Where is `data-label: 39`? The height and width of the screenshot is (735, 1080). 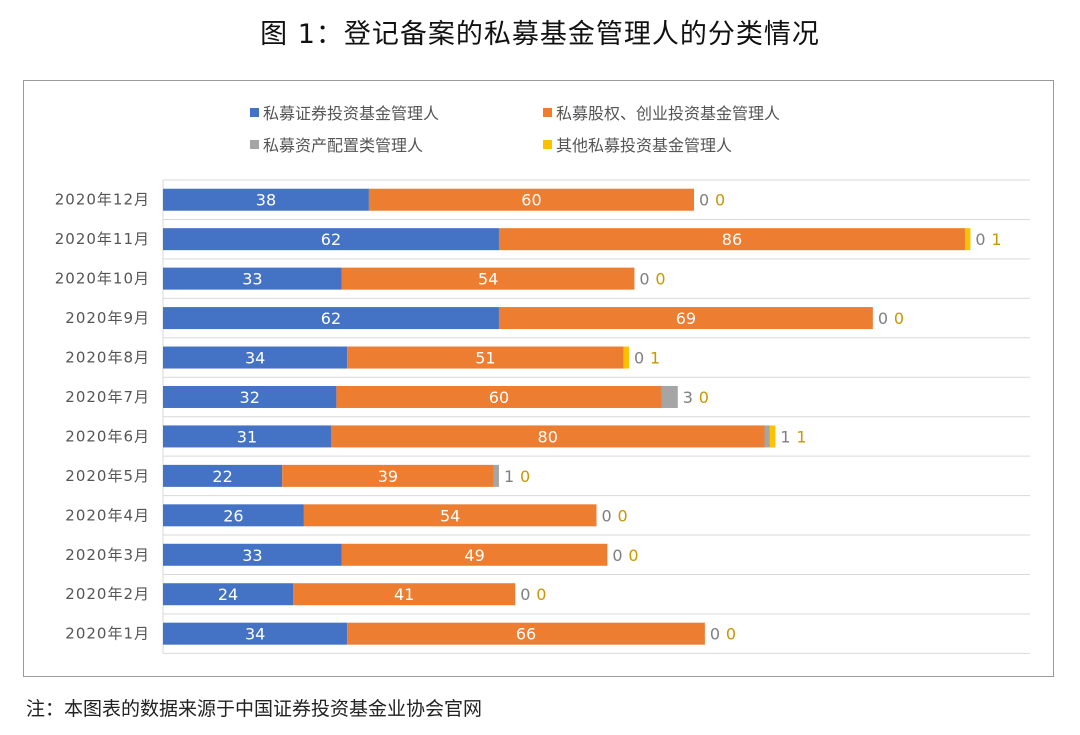 data-label: 39 is located at coordinates (388, 476).